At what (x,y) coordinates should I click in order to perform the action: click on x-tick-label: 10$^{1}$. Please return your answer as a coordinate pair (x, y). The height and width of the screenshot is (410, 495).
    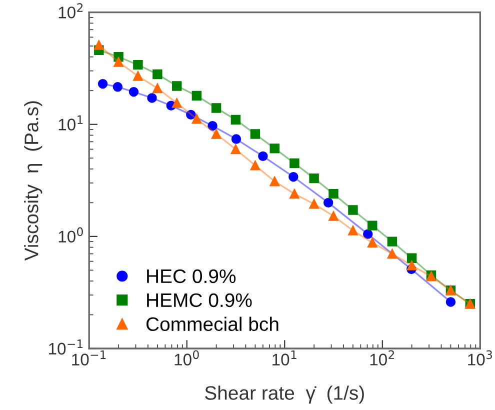
    Looking at the image, I should click on (284, 358).